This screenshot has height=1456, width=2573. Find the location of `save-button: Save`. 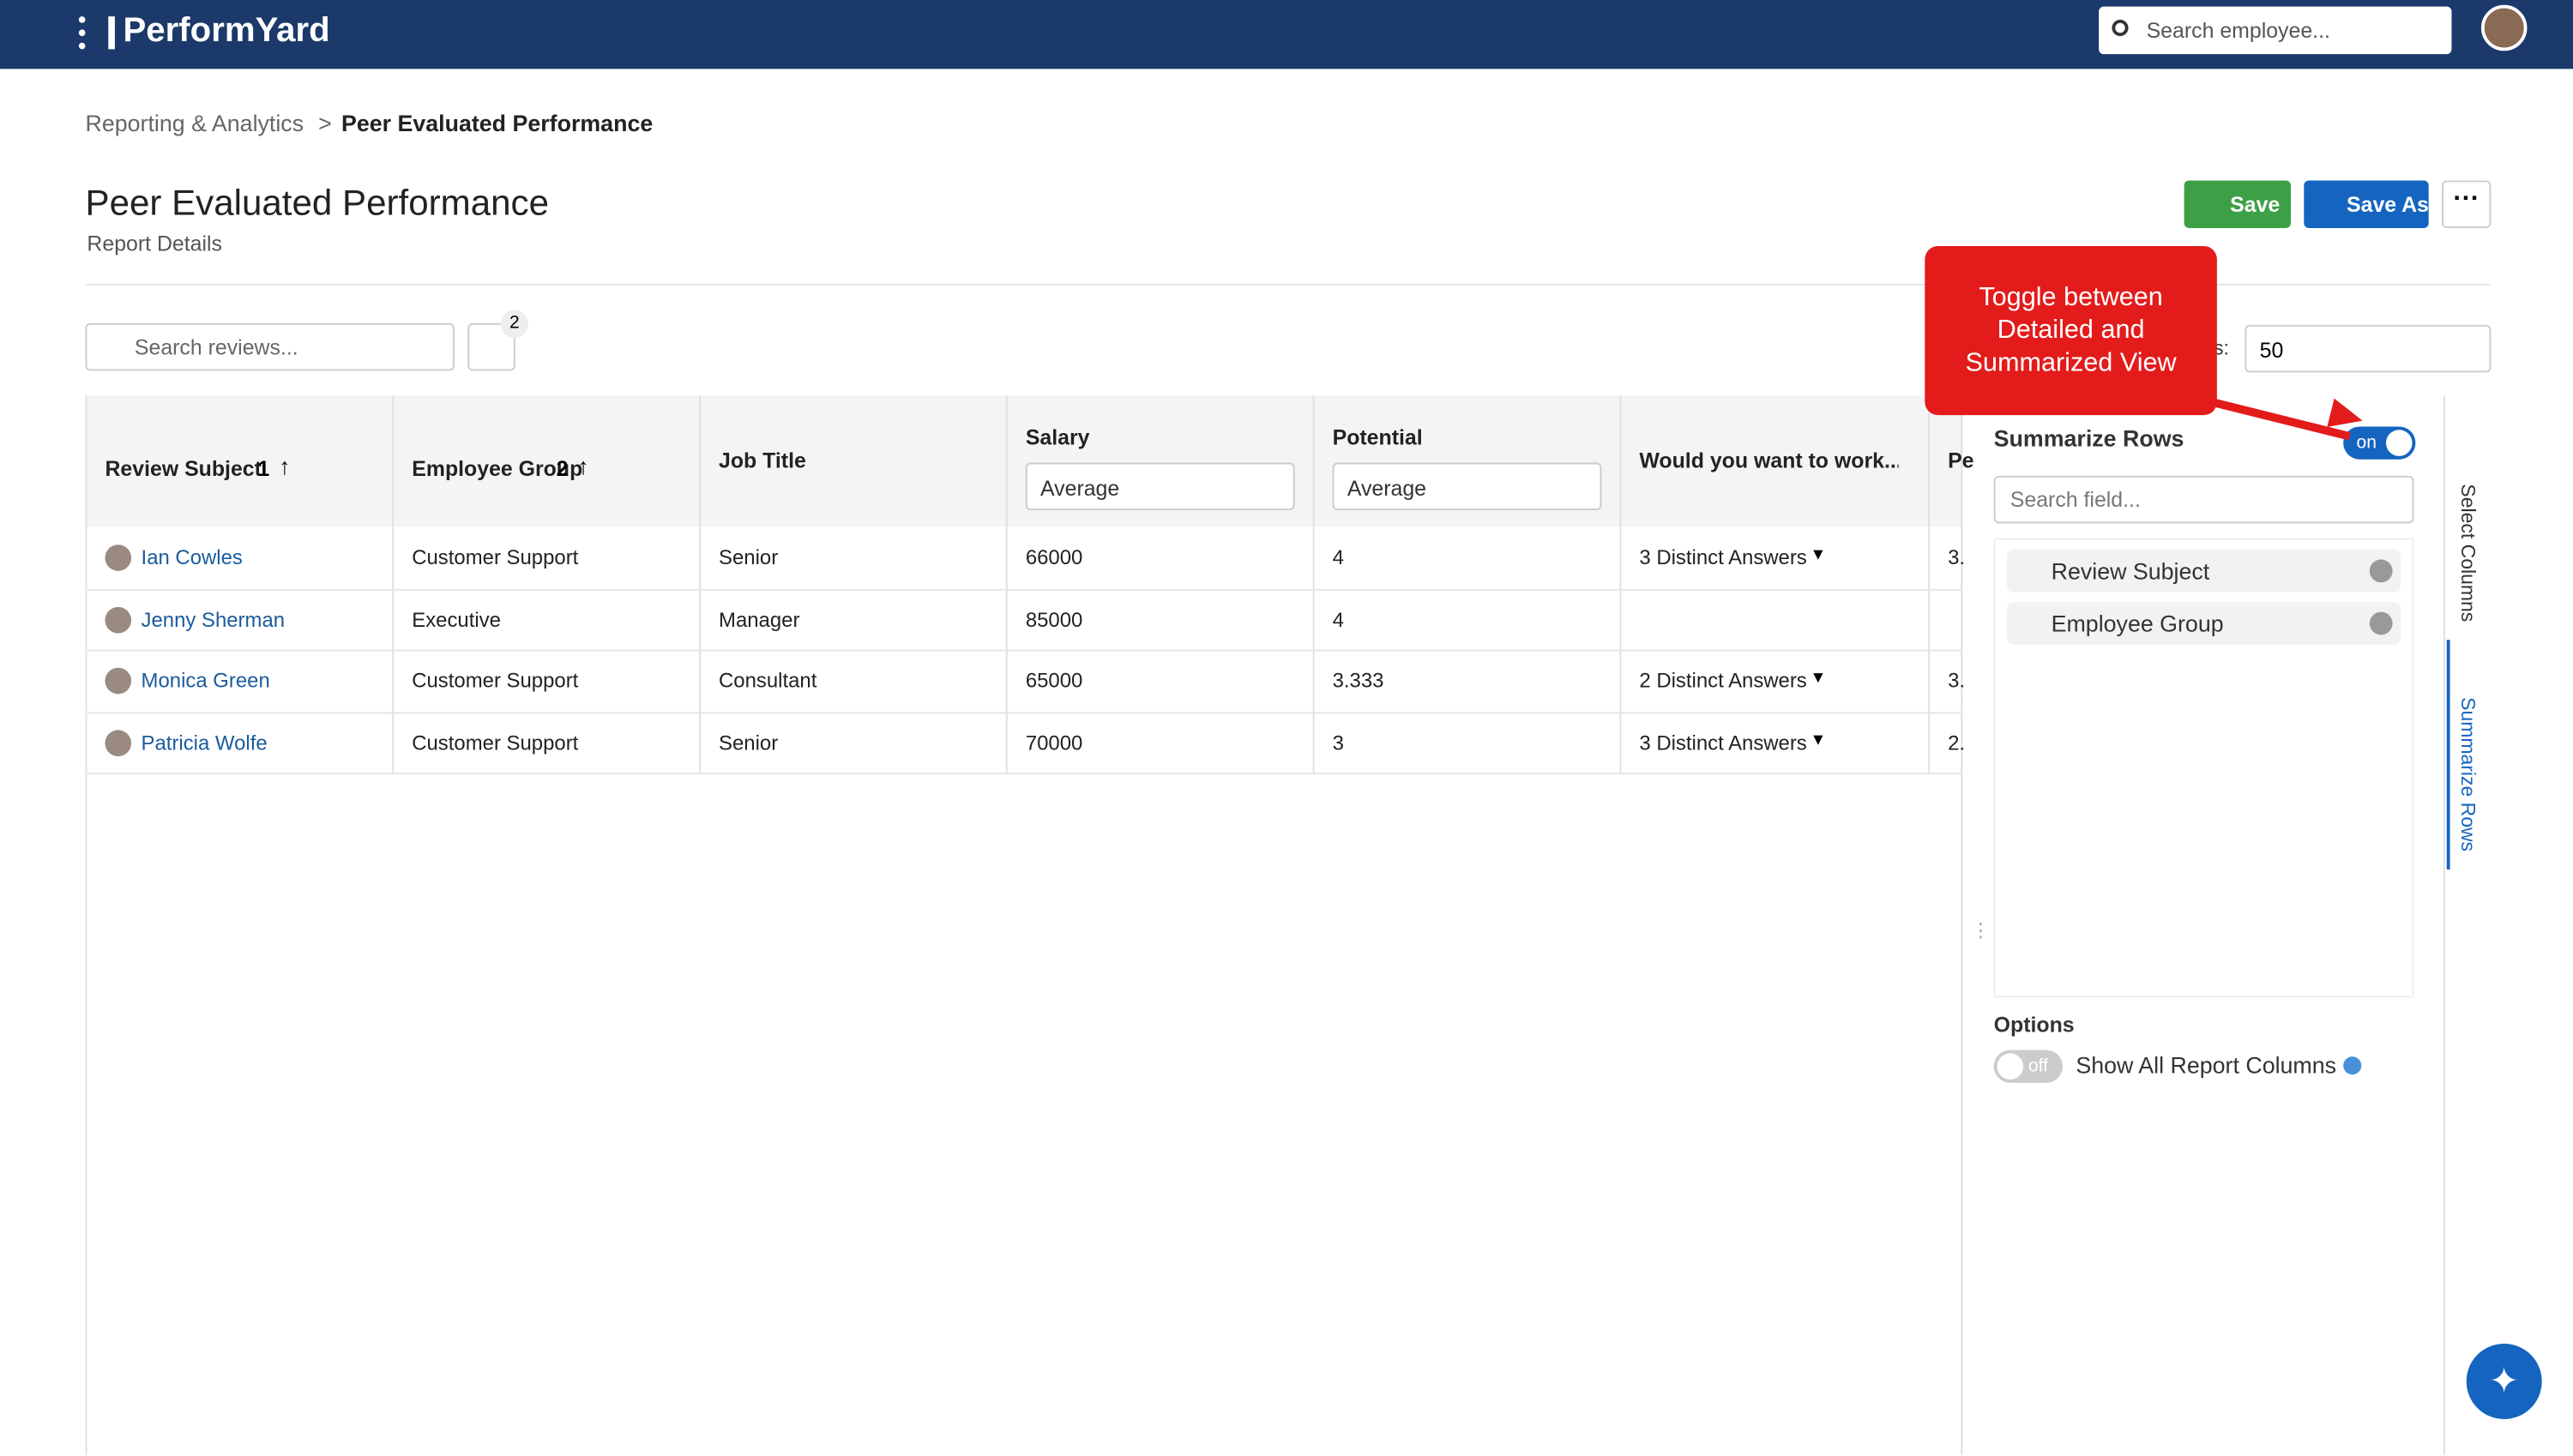

save-button: Save is located at coordinates (2237, 204).